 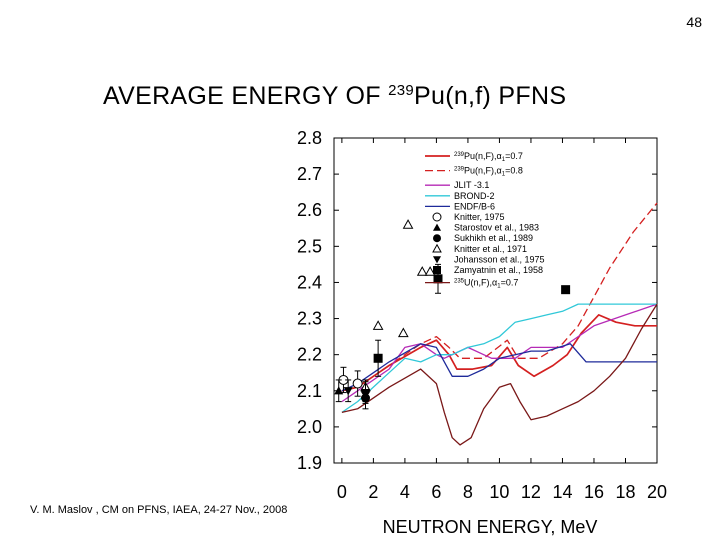 What do you see at coordinates (531, 492) in the screenshot?
I see `x-tick-label: 12` at bounding box center [531, 492].